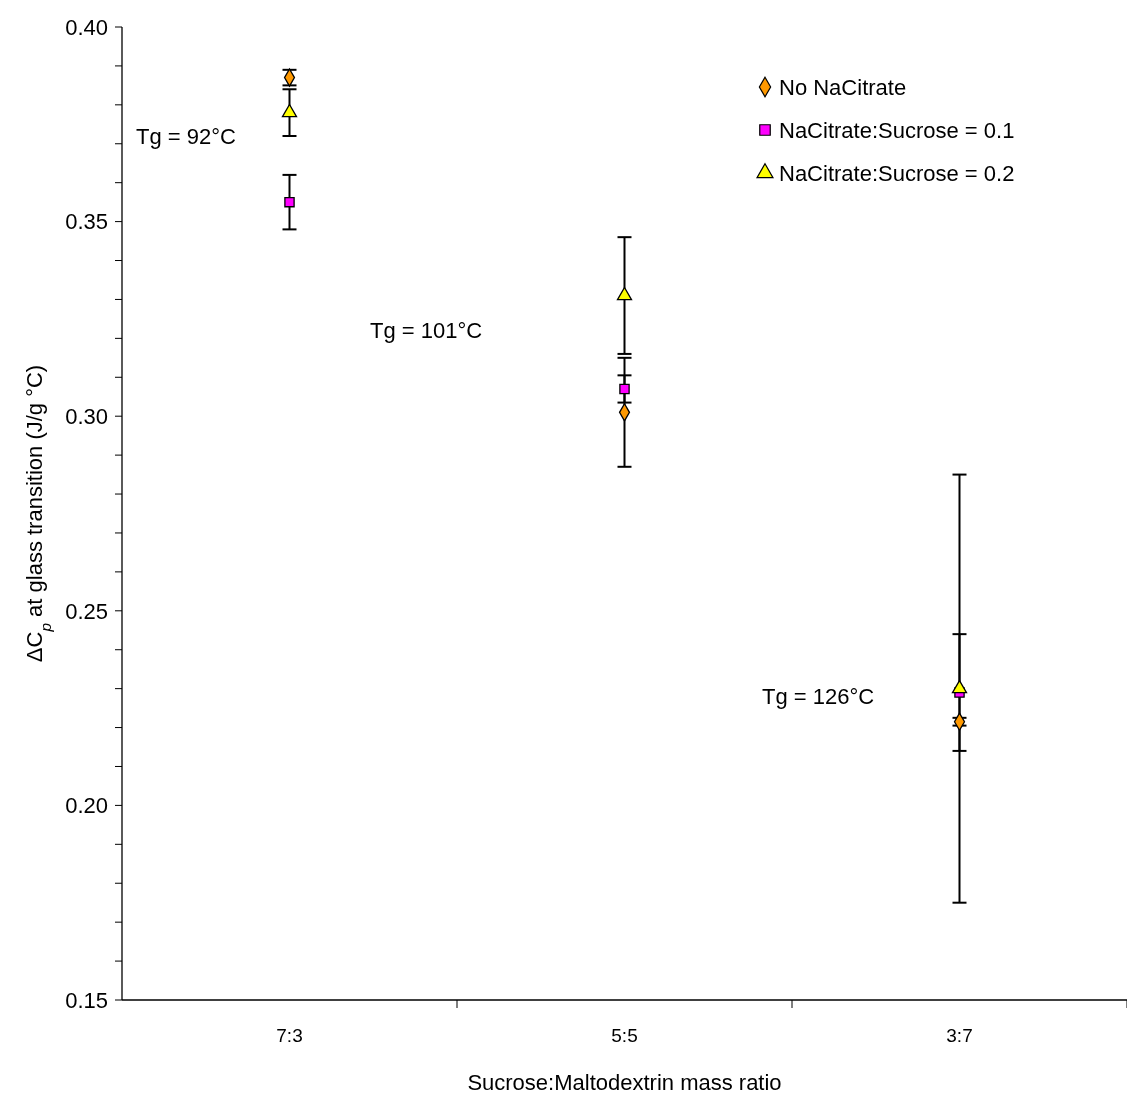 The width and height of the screenshot is (1135, 1104). Describe the element at coordinates (897, 173) in the screenshot. I see `legend-label: NaCitrate:Sucrose = 0.2` at that location.